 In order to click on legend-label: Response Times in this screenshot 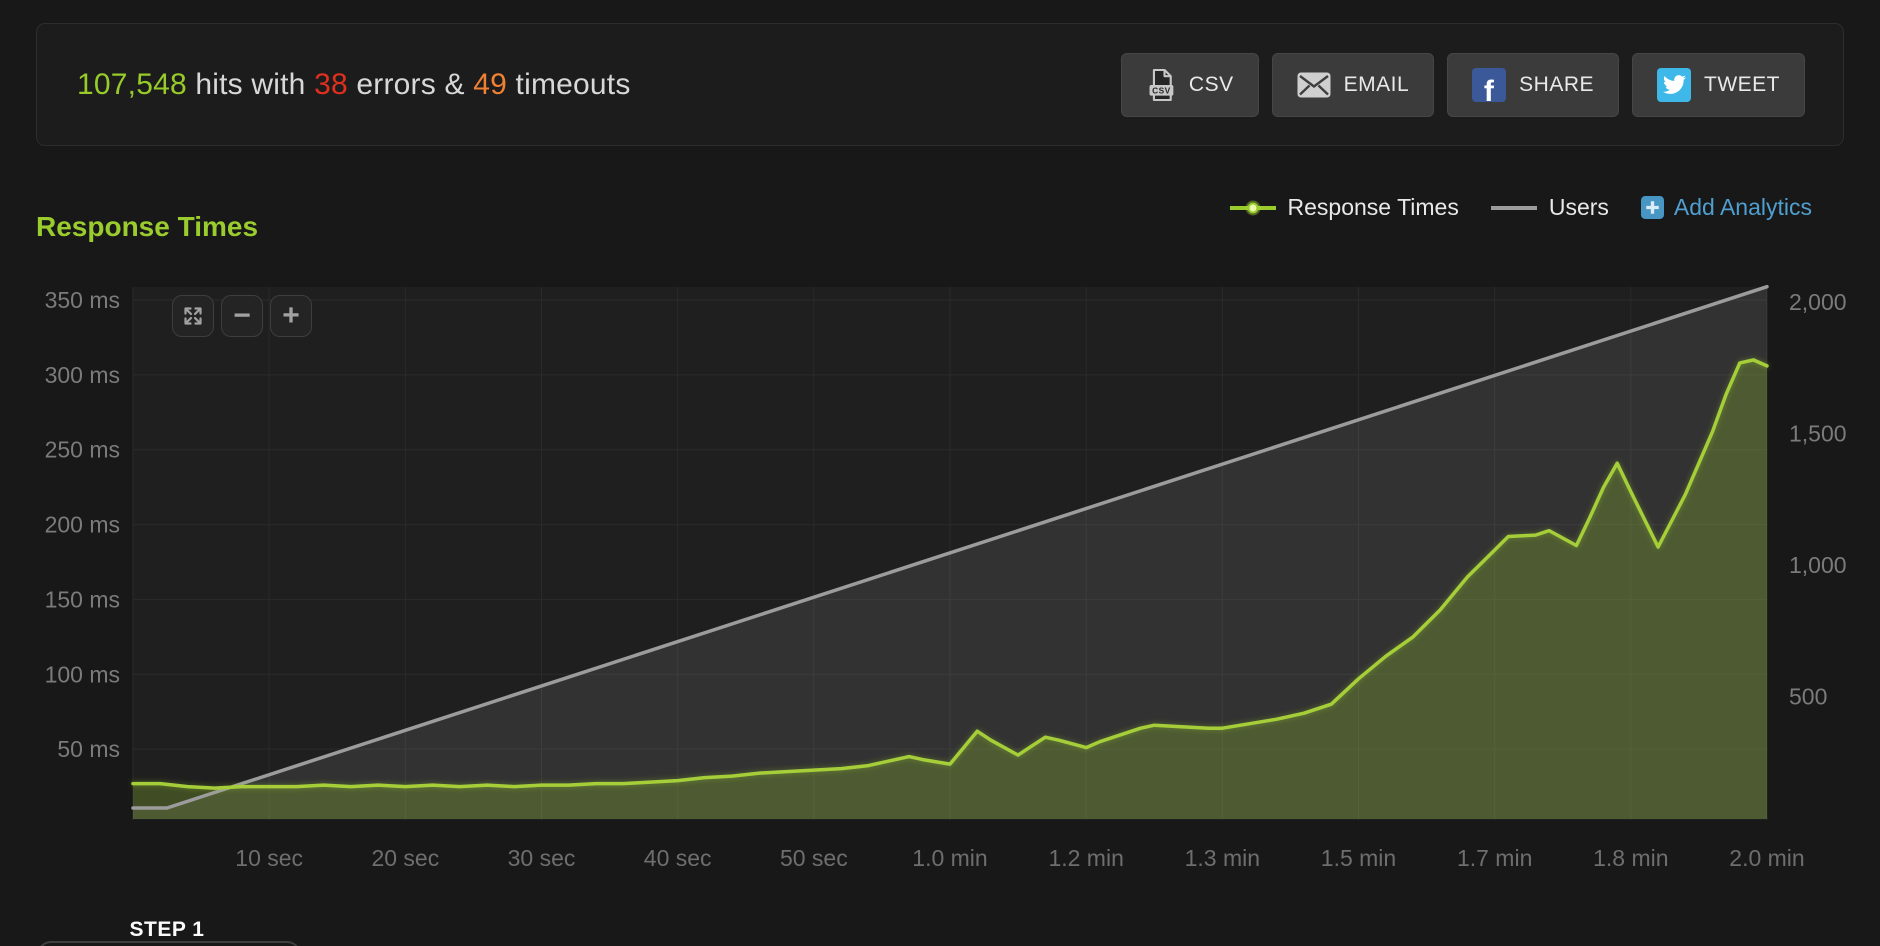, I will do `click(1373, 207)`.